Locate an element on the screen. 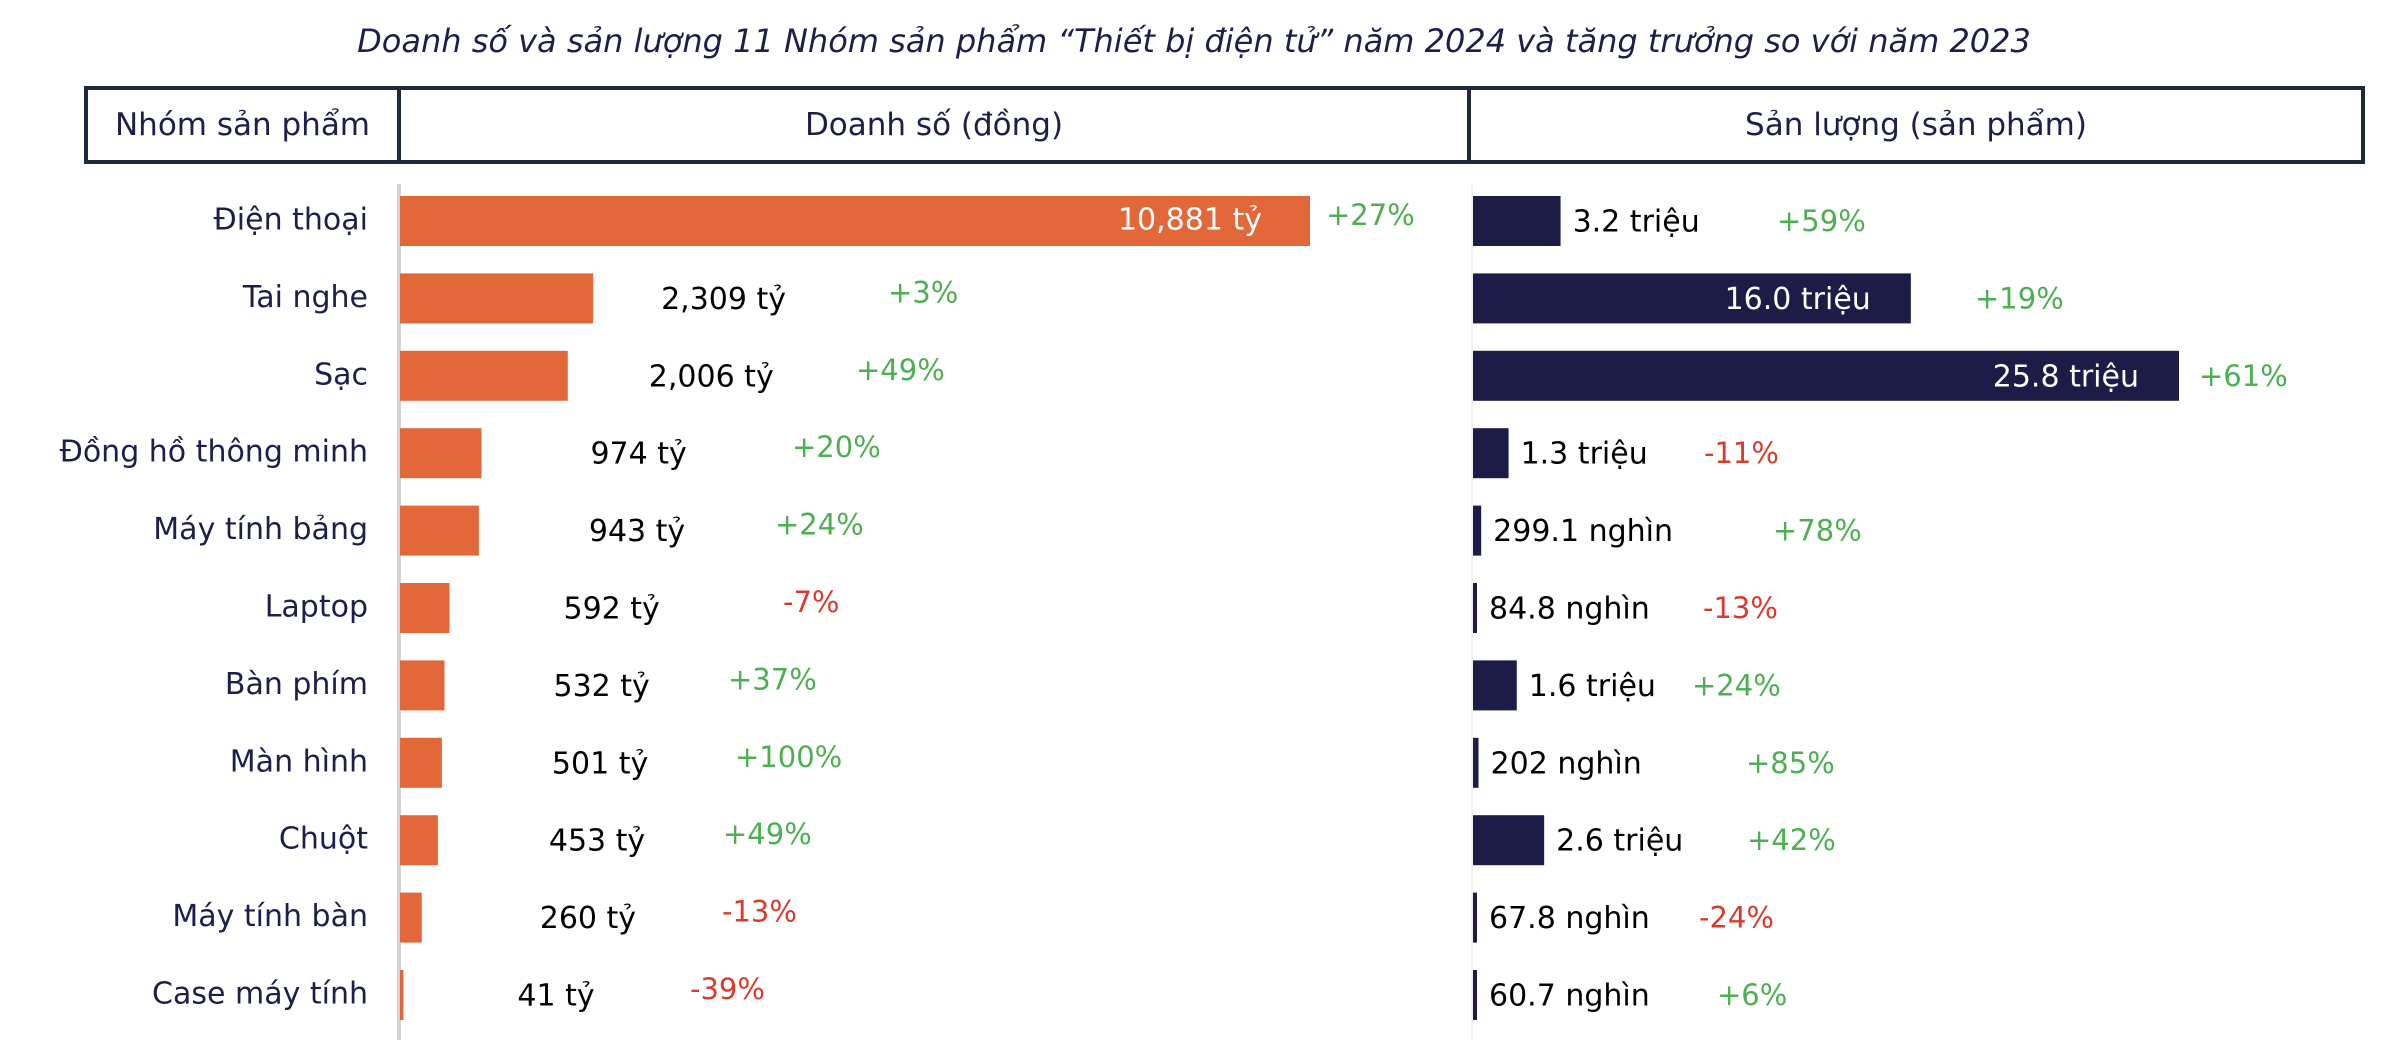 This screenshot has height=1064, width=2388. header-revenue: Doanh số (đồng) is located at coordinates (934, 125).